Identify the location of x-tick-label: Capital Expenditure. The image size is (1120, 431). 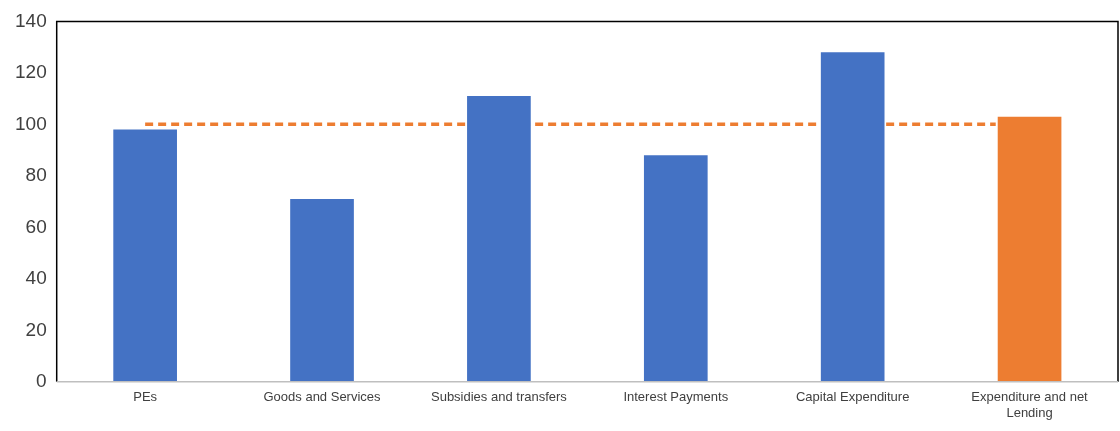
(852, 397).